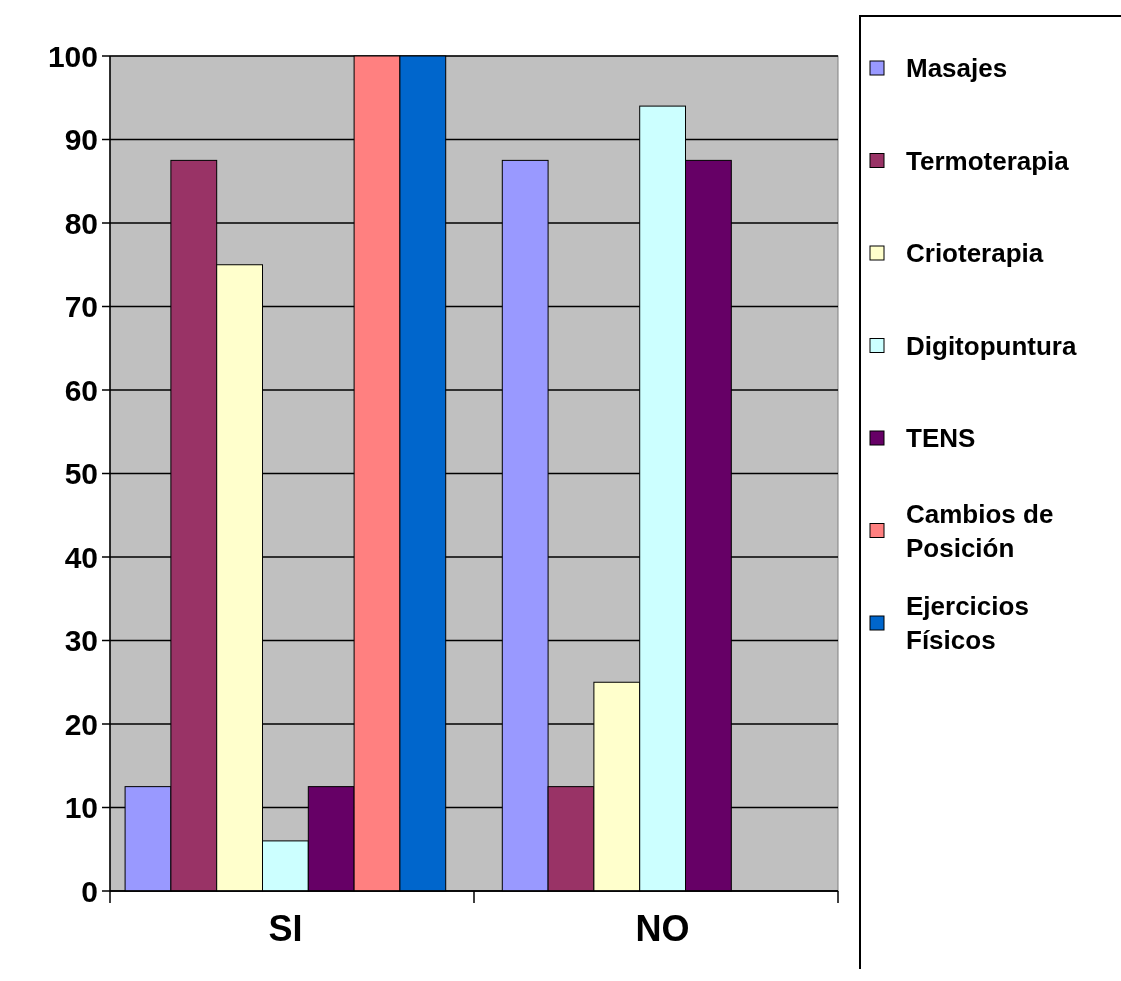 The height and width of the screenshot is (981, 1121). Describe the element at coordinates (285, 928) in the screenshot. I see `x-tick-label: SI` at that location.